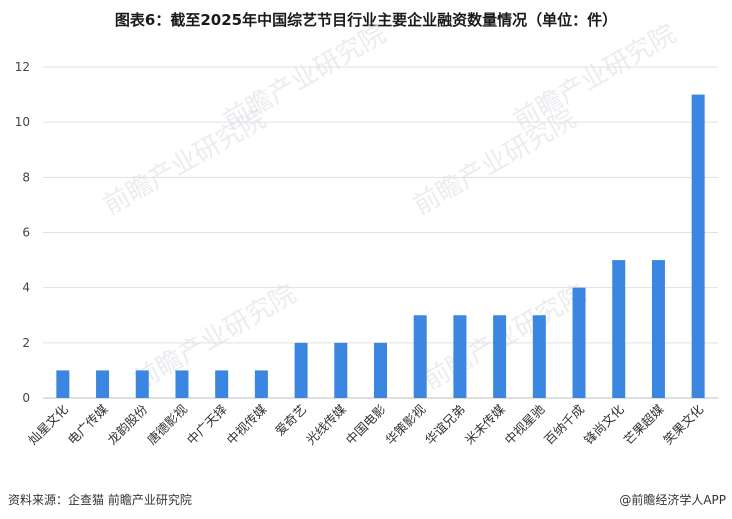 Image resolution: width=732 pixels, height=519 pixels. What do you see at coordinates (644, 424) in the screenshot?
I see `x-tick-label: 芒果超媒` at bounding box center [644, 424].